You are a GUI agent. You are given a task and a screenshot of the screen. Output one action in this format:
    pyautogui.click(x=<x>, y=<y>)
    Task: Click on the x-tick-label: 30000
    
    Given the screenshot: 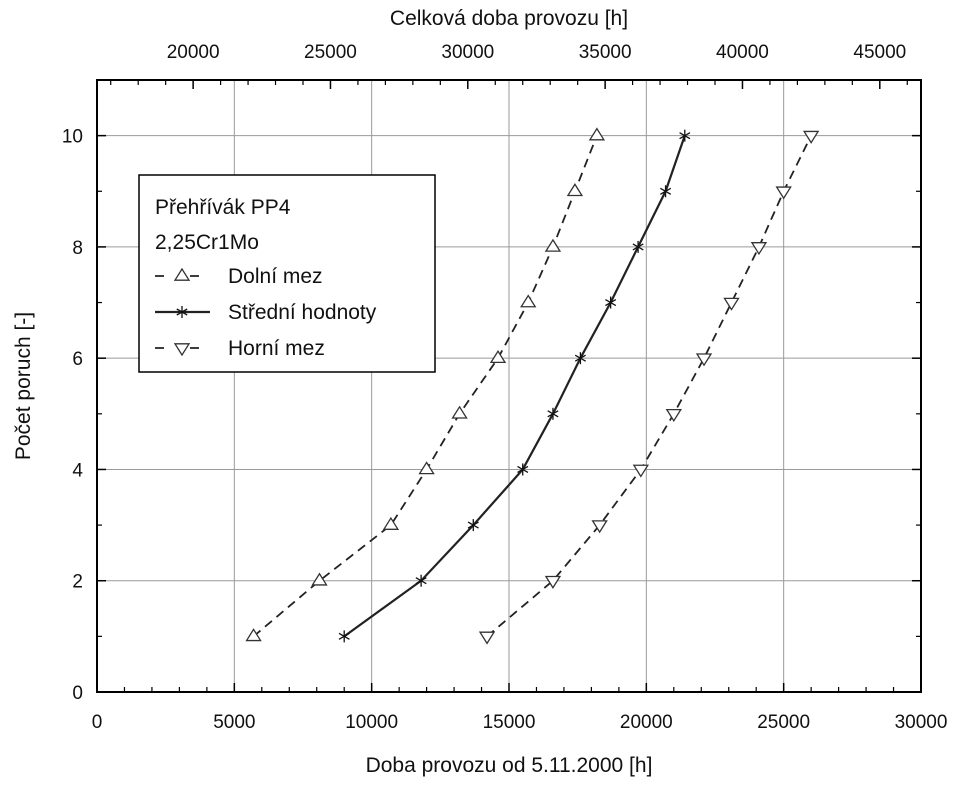 What is the action you would take?
    pyautogui.click(x=921, y=722)
    